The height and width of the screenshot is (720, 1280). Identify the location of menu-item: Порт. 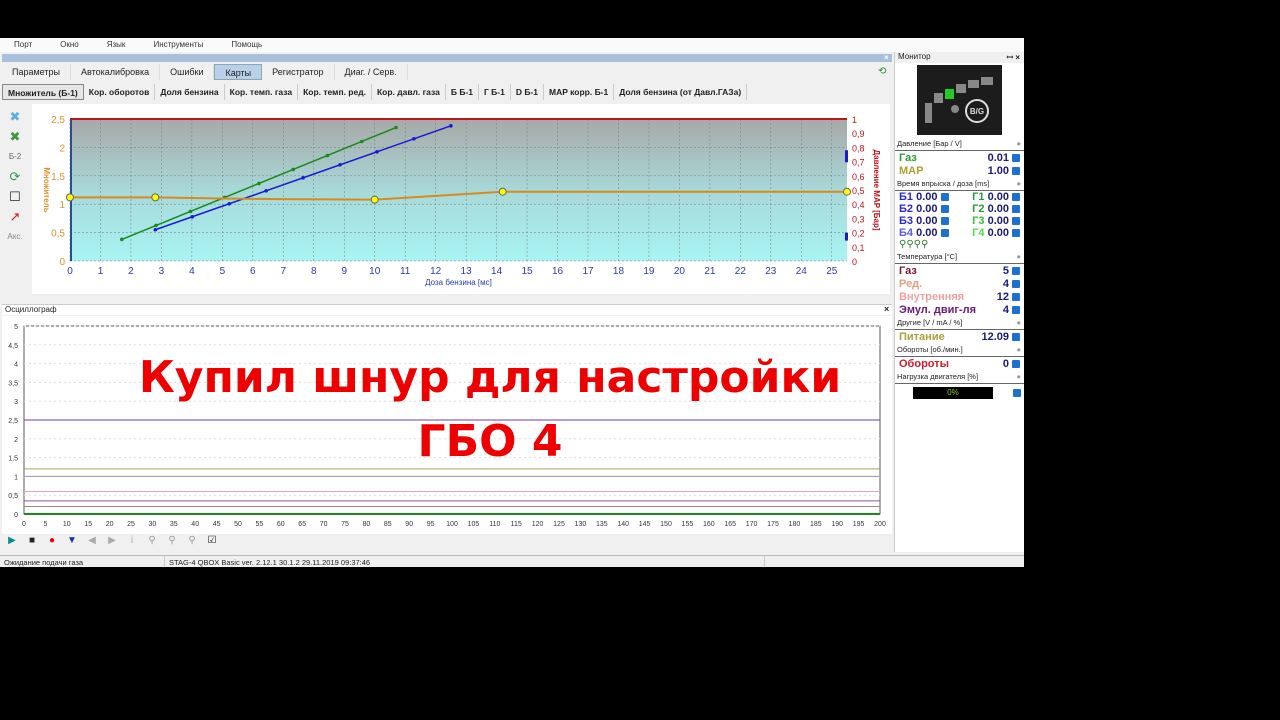
(23, 44).